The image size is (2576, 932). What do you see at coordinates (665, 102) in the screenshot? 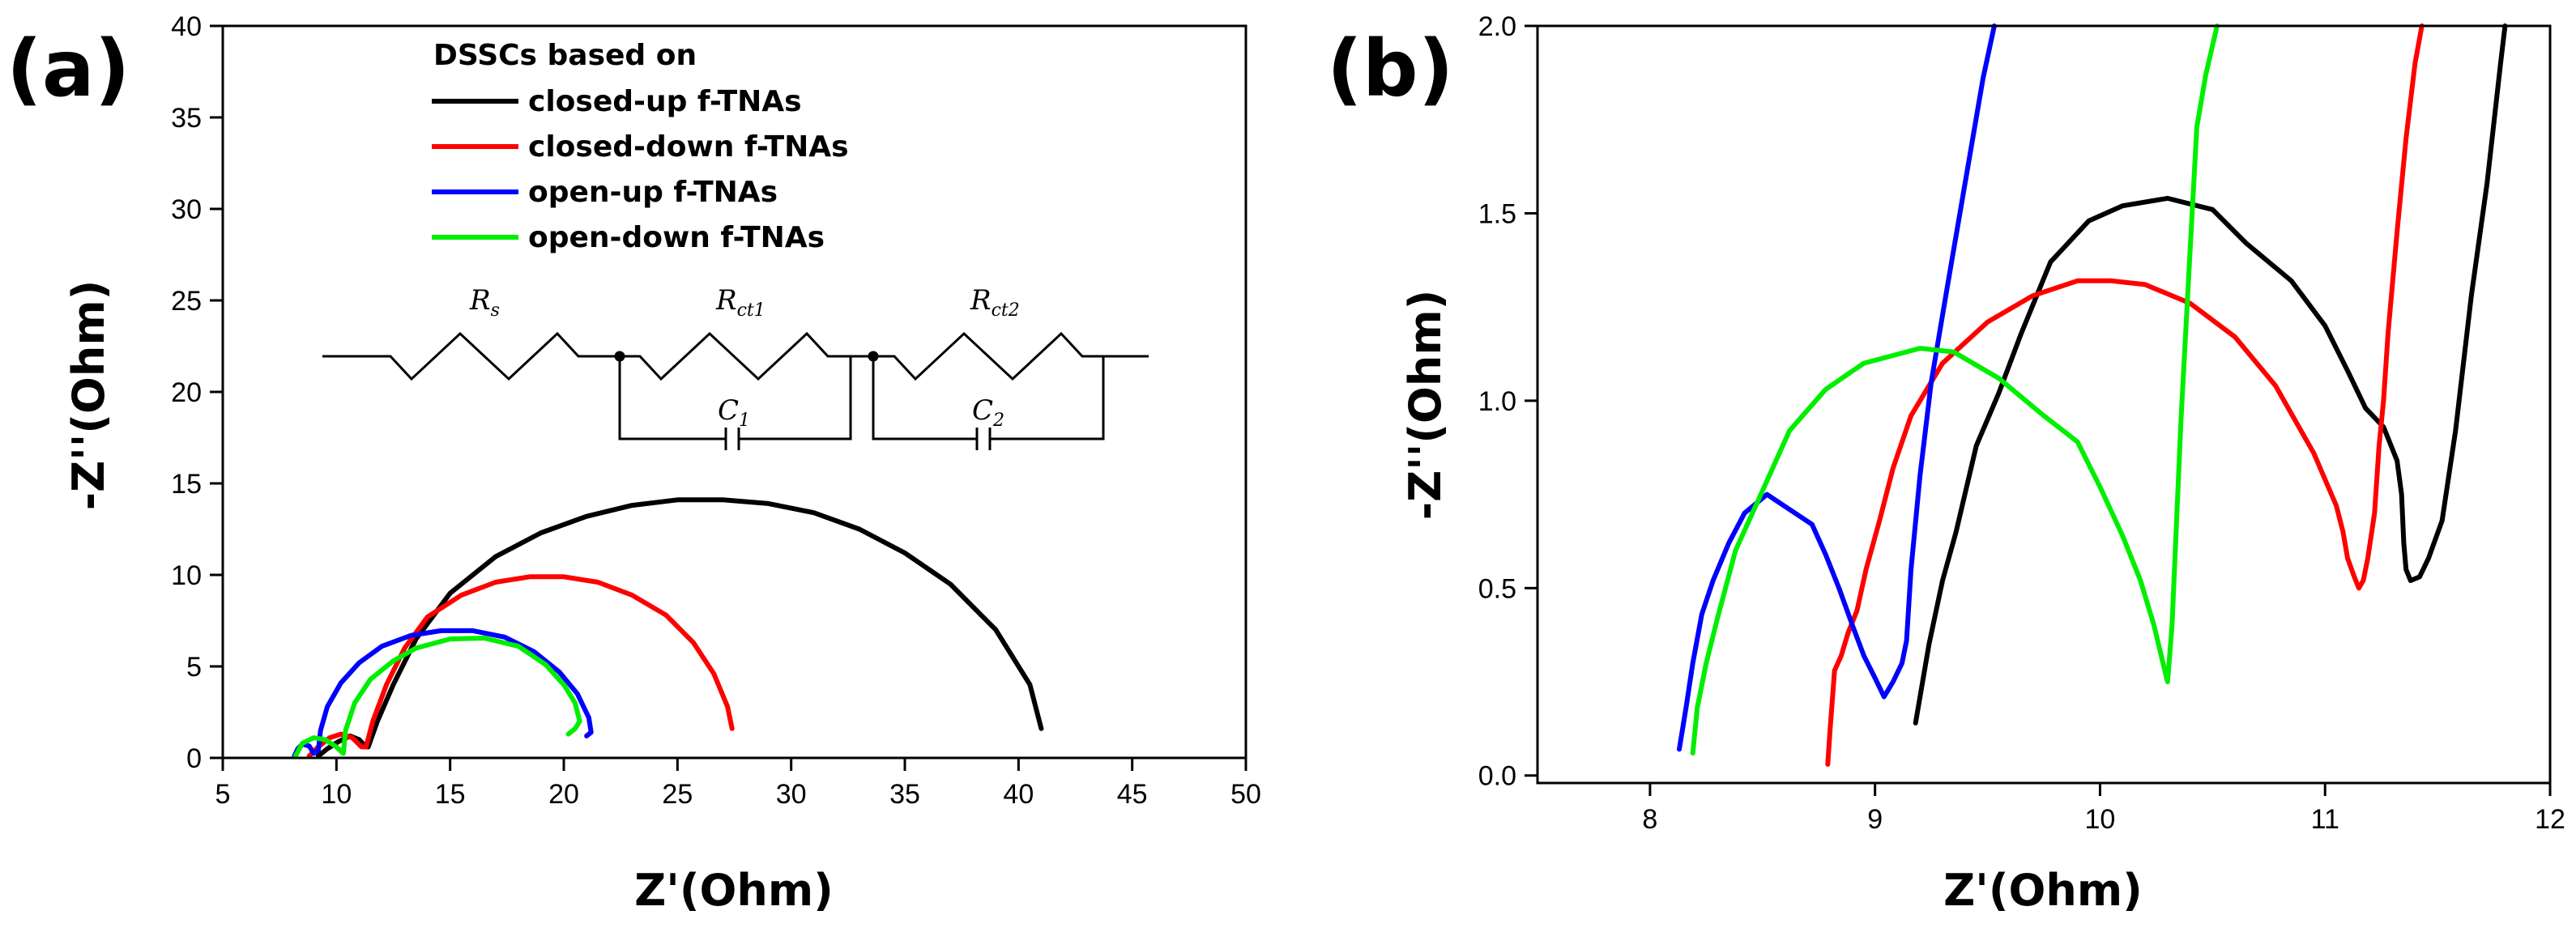
I see `legend-label-closed-up: closed-up f-TNAs` at bounding box center [665, 102].